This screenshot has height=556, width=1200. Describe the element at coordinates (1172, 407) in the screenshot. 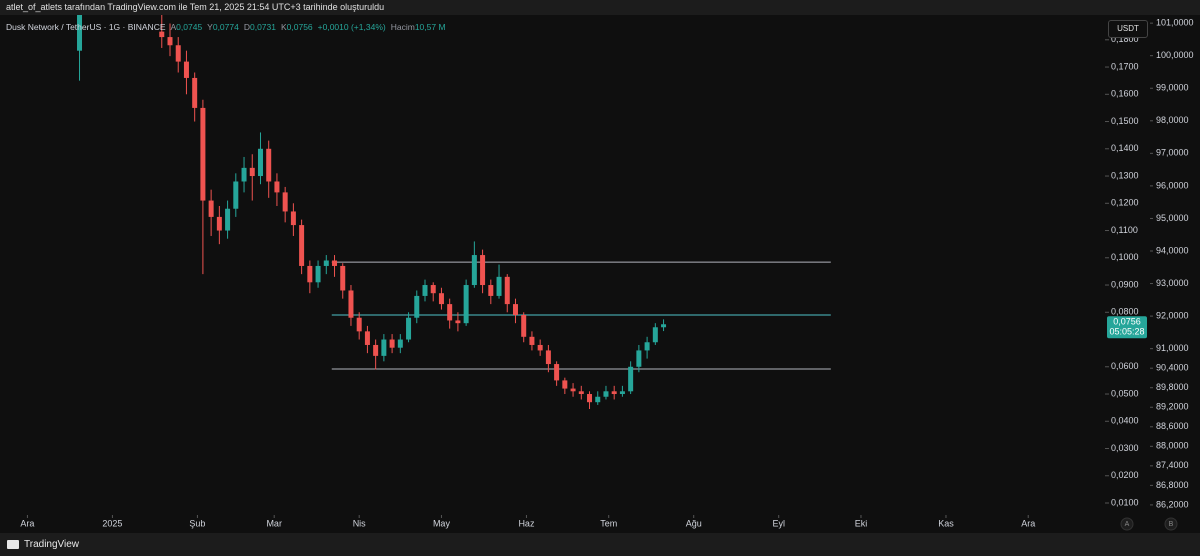

I see `y2-tick-label: 89,2000` at that location.